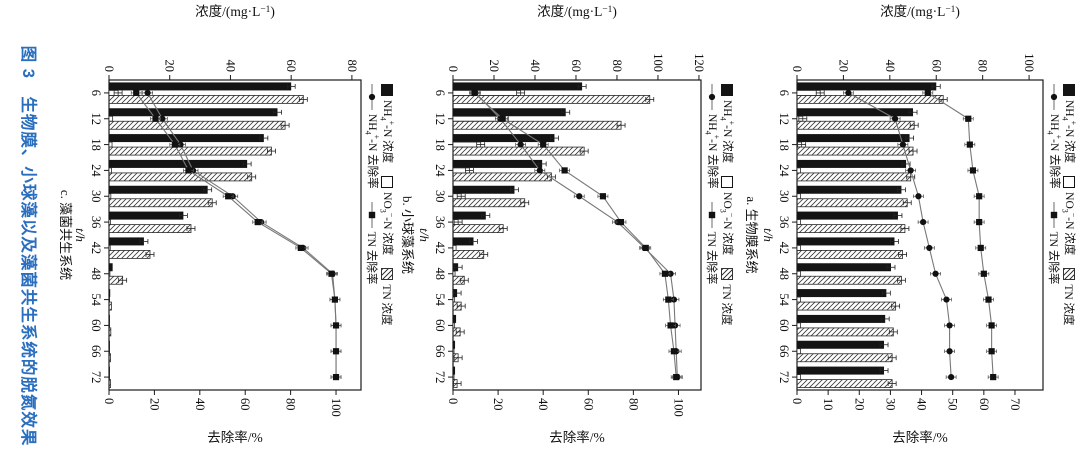 The height and width of the screenshot is (474, 1077). What do you see at coordinates (906, 417) in the screenshot?
I see `removal-axis: 0 10 20 30 40 50 60 70 去除率/%` at bounding box center [906, 417].